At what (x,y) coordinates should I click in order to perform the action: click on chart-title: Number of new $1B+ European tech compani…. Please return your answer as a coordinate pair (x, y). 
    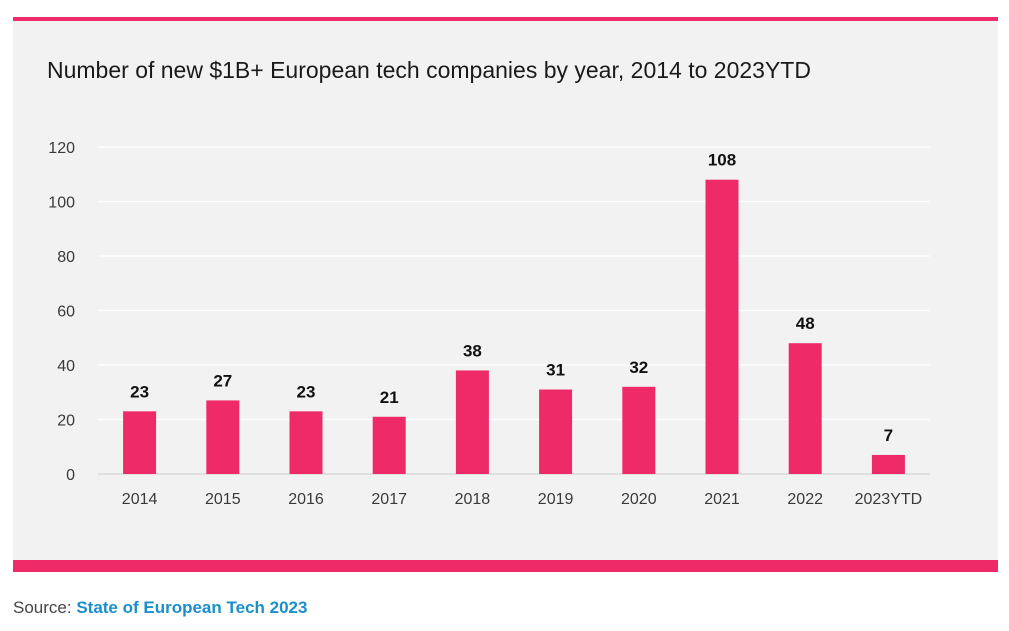
    Looking at the image, I should click on (429, 70).